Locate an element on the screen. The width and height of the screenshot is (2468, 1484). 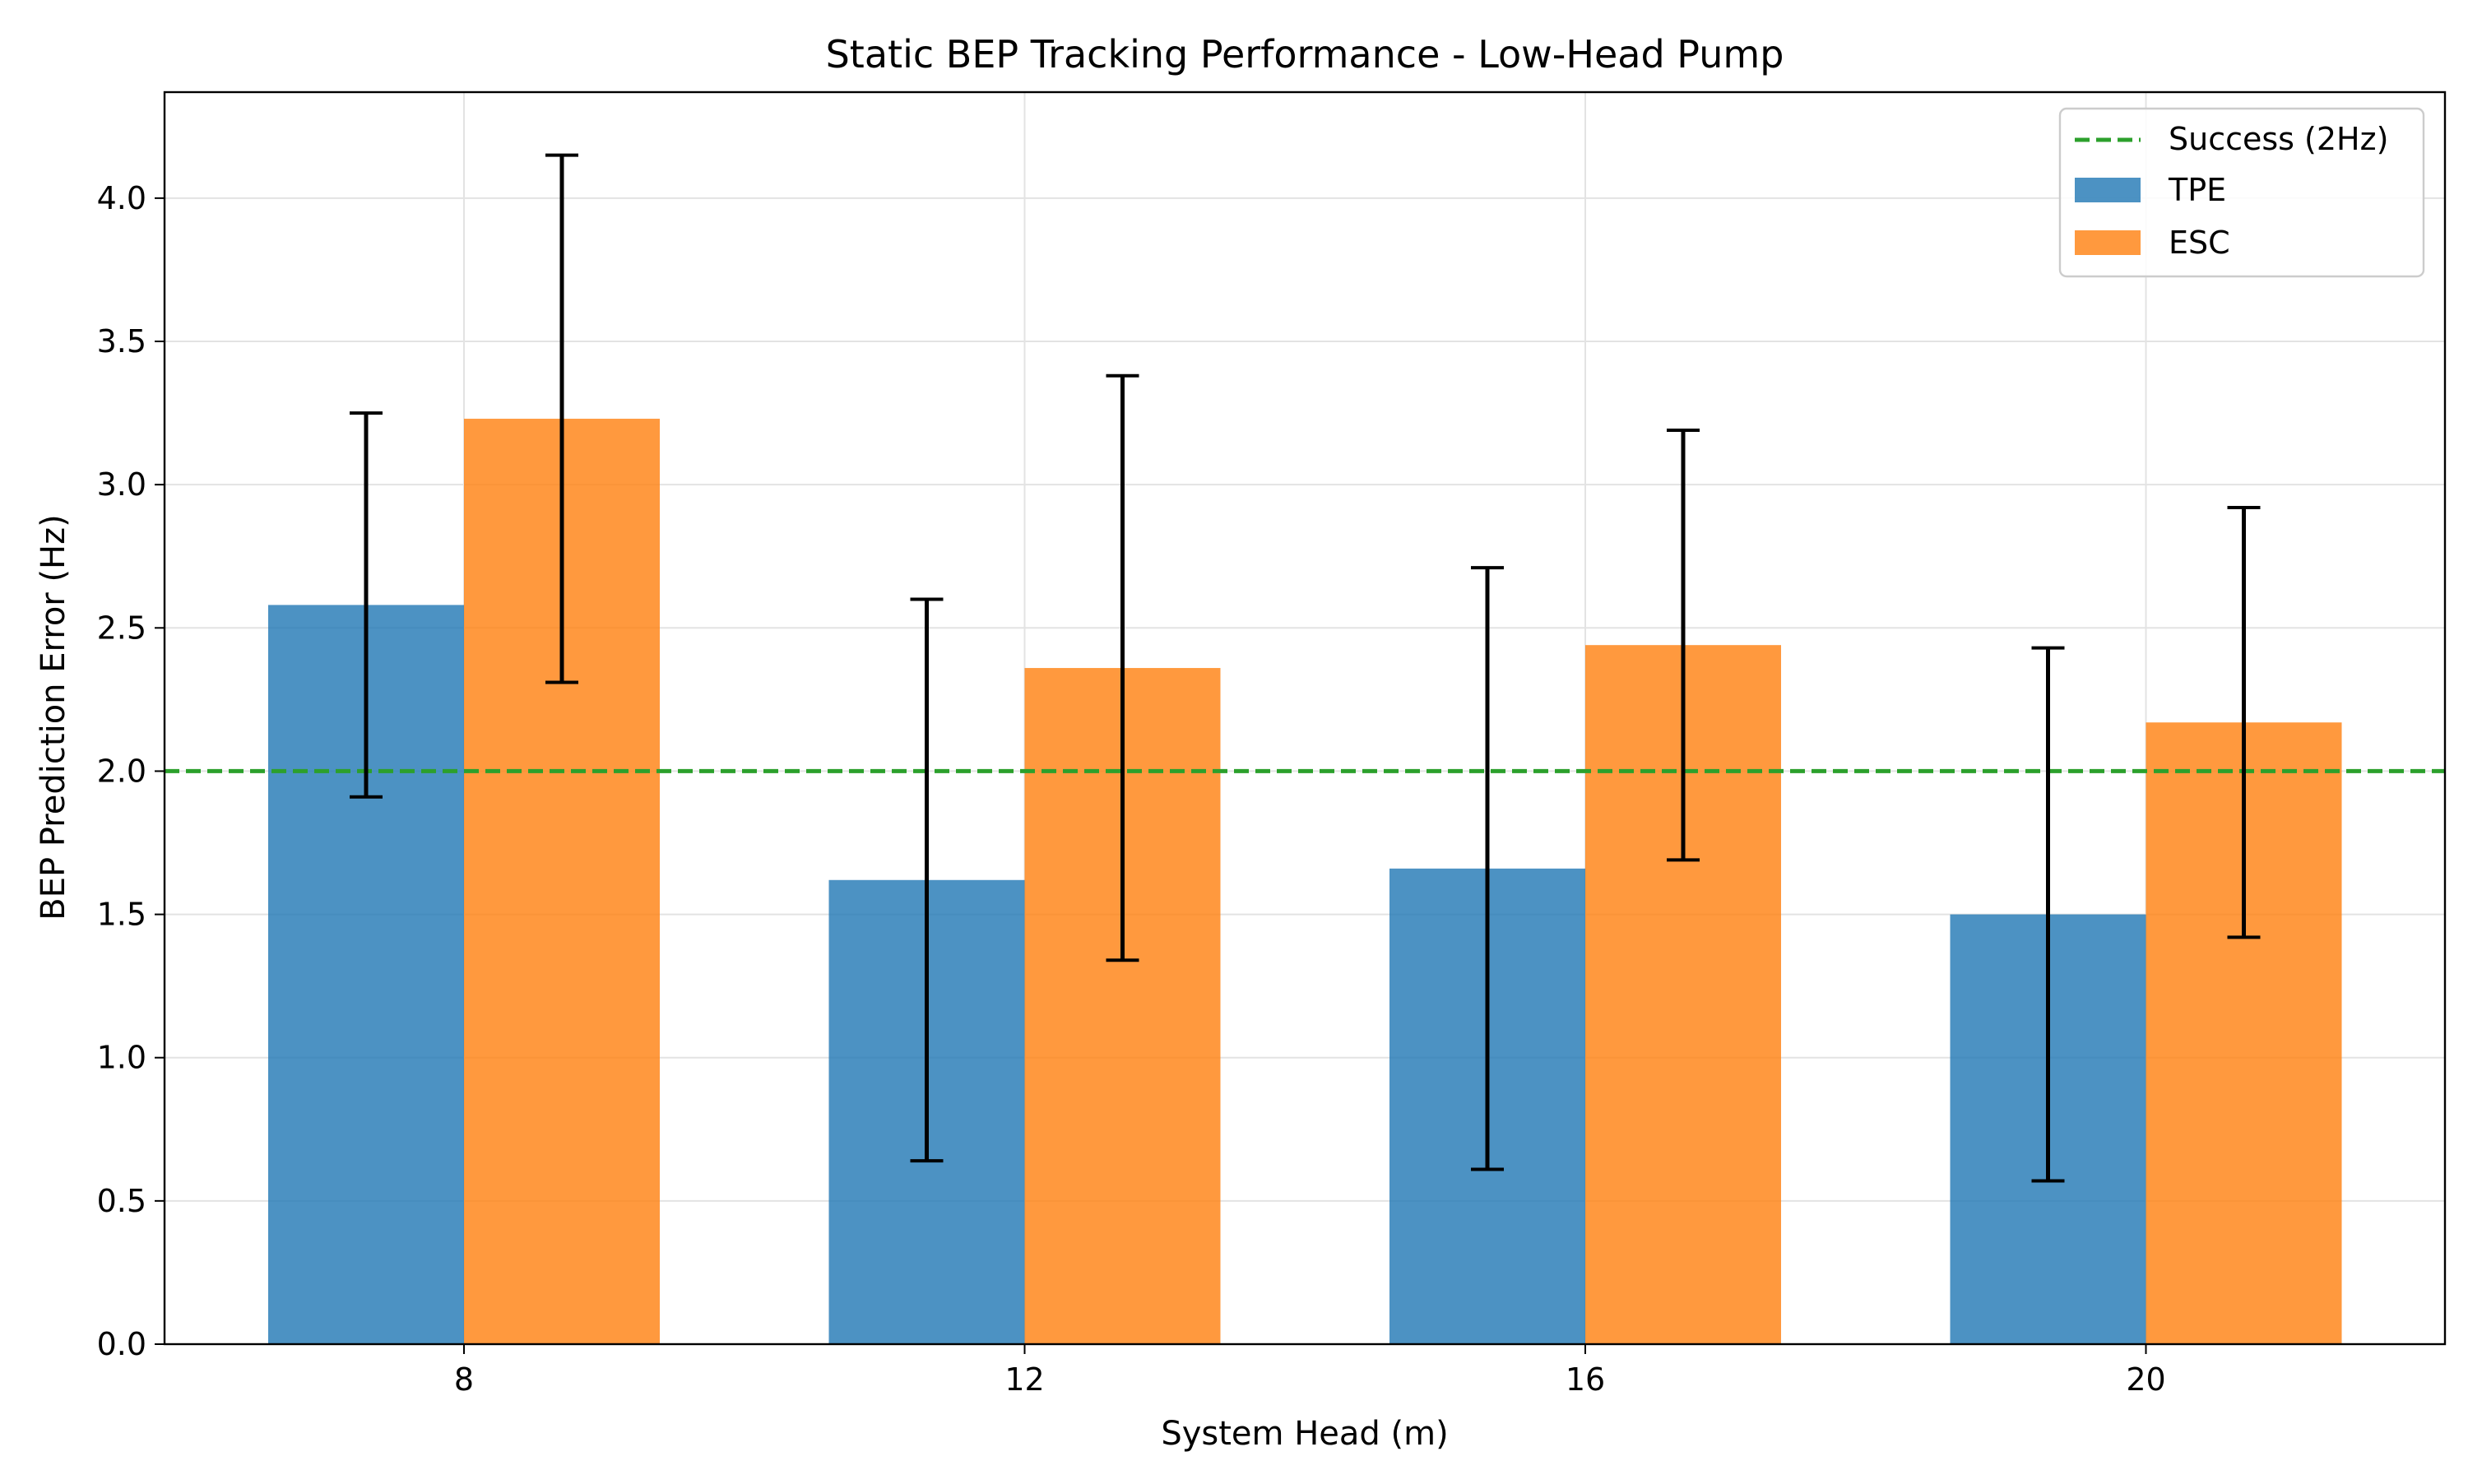
y-tick-label: 0.0 is located at coordinates (121, 1344).